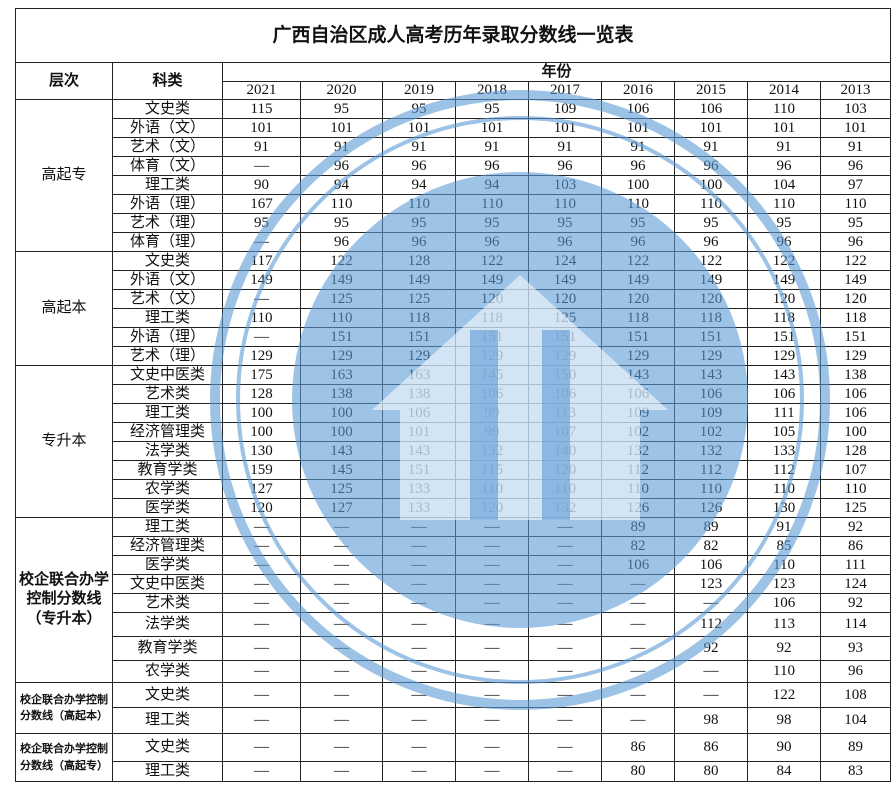 This screenshot has height=797, width=896. What do you see at coordinates (419, 337) in the screenshot?
I see `score-cell: 151` at bounding box center [419, 337].